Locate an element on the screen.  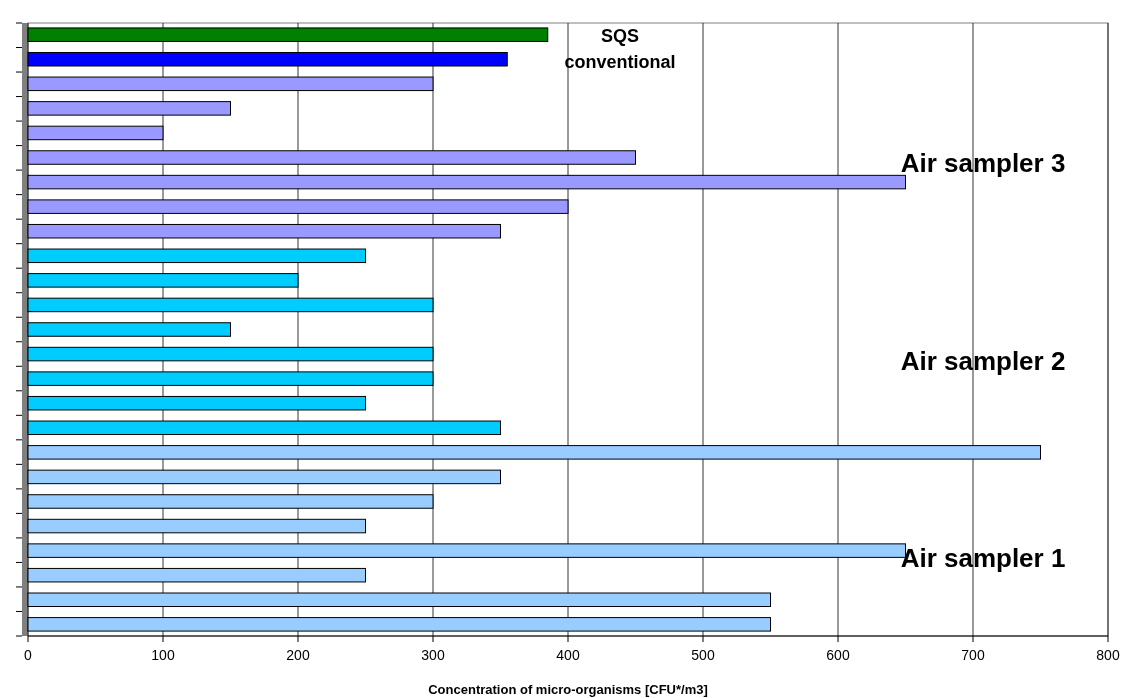
x-tick-label: 700 is located at coordinates (973, 655).